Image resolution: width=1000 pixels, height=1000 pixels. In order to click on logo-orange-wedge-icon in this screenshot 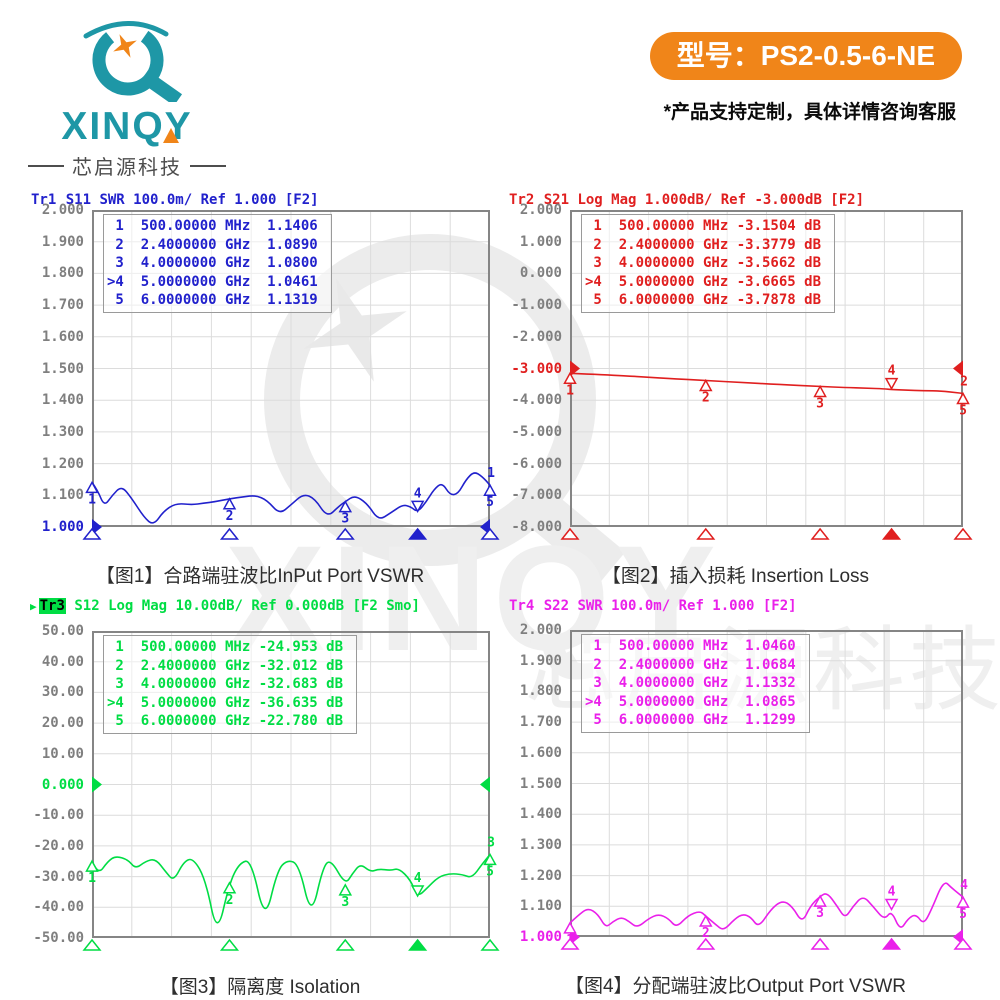, I will do `click(171, 135)`.